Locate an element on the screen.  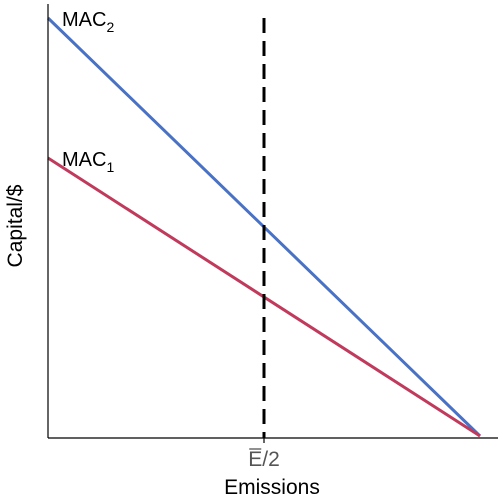
x-tick-label: E/2 is located at coordinates (264, 459).